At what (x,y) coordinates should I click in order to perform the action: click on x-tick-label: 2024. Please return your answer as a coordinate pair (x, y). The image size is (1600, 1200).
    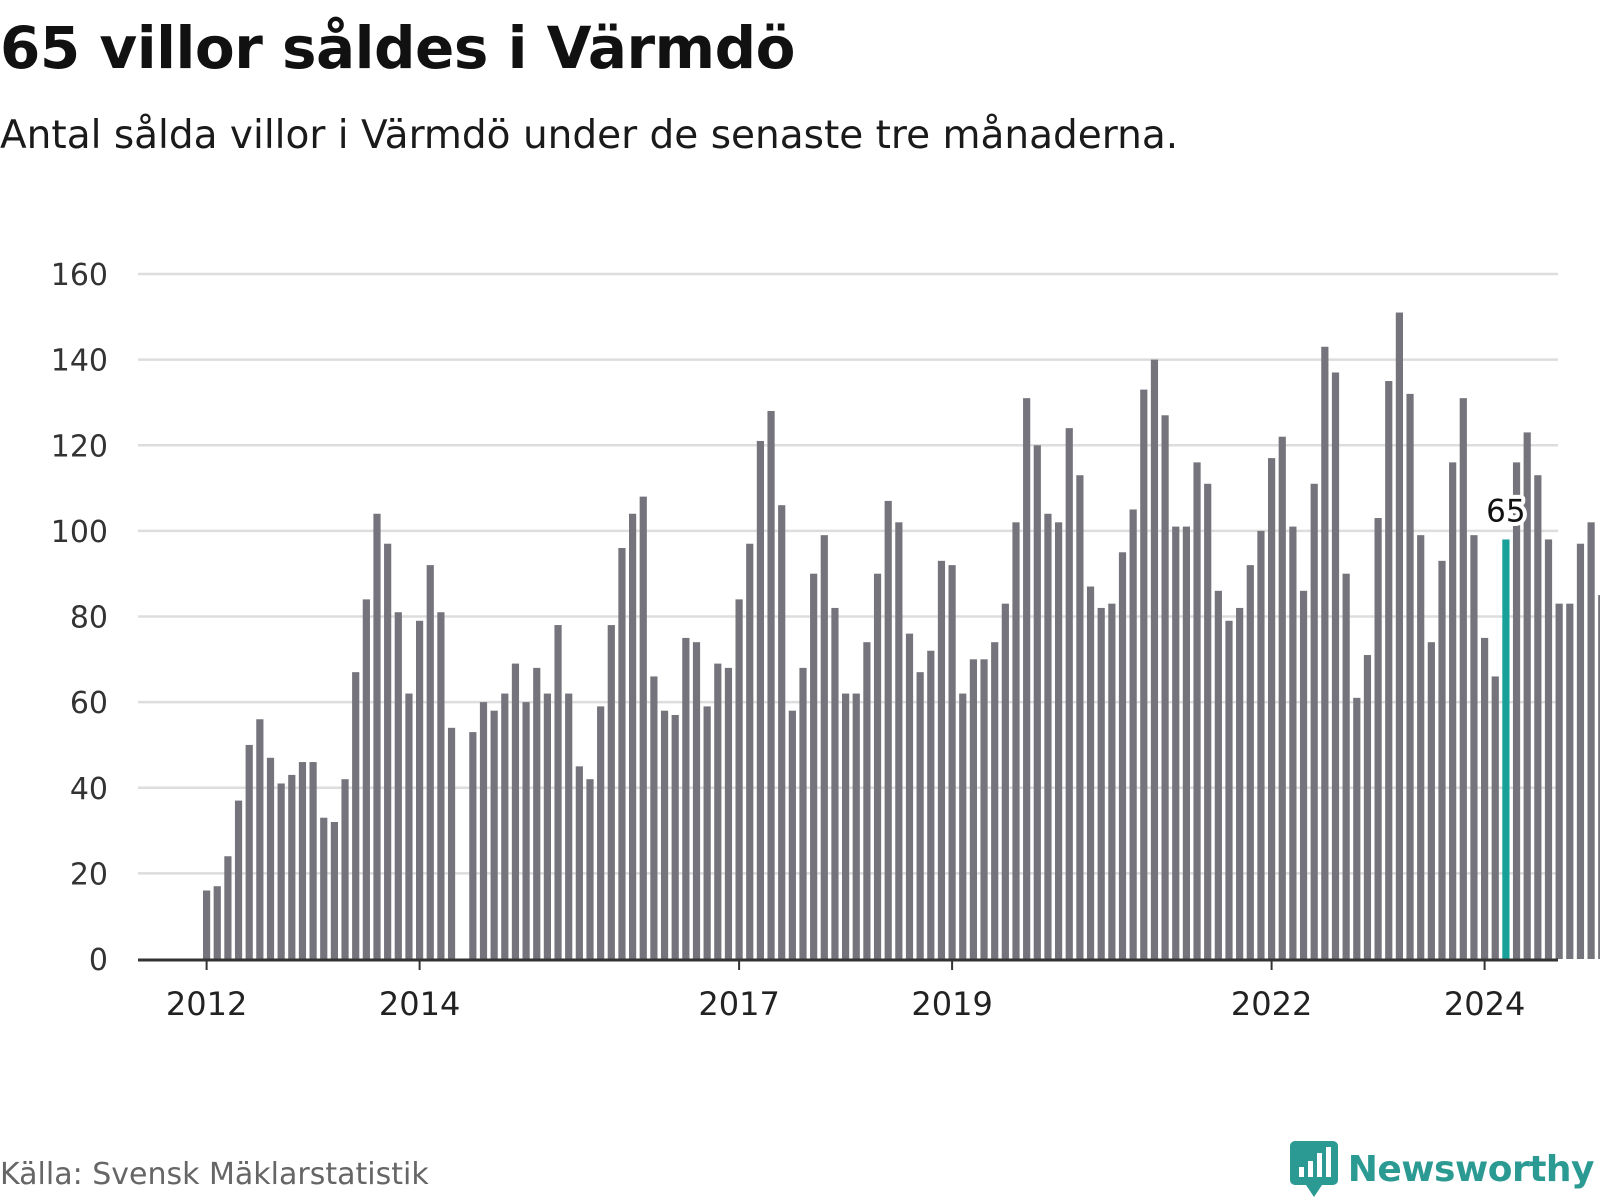
    Looking at the image, I should click on (1484, 1004).